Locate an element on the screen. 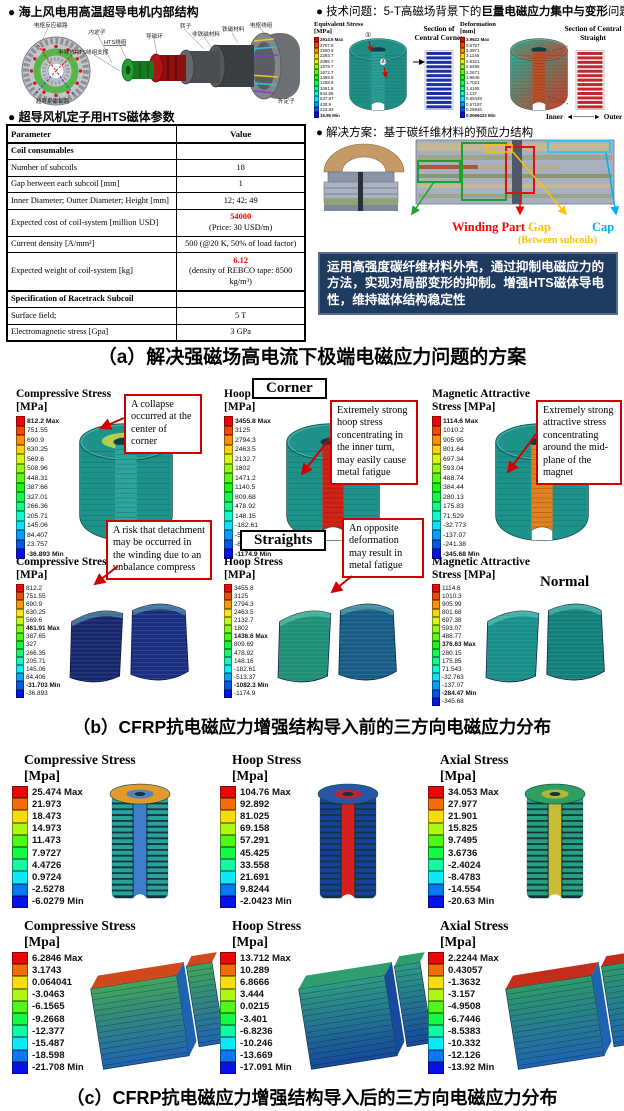 Image resolution: width=624 pixels, height=1111 pixels. colorbar-label: 205.71 is located at coordinates (36, 661).